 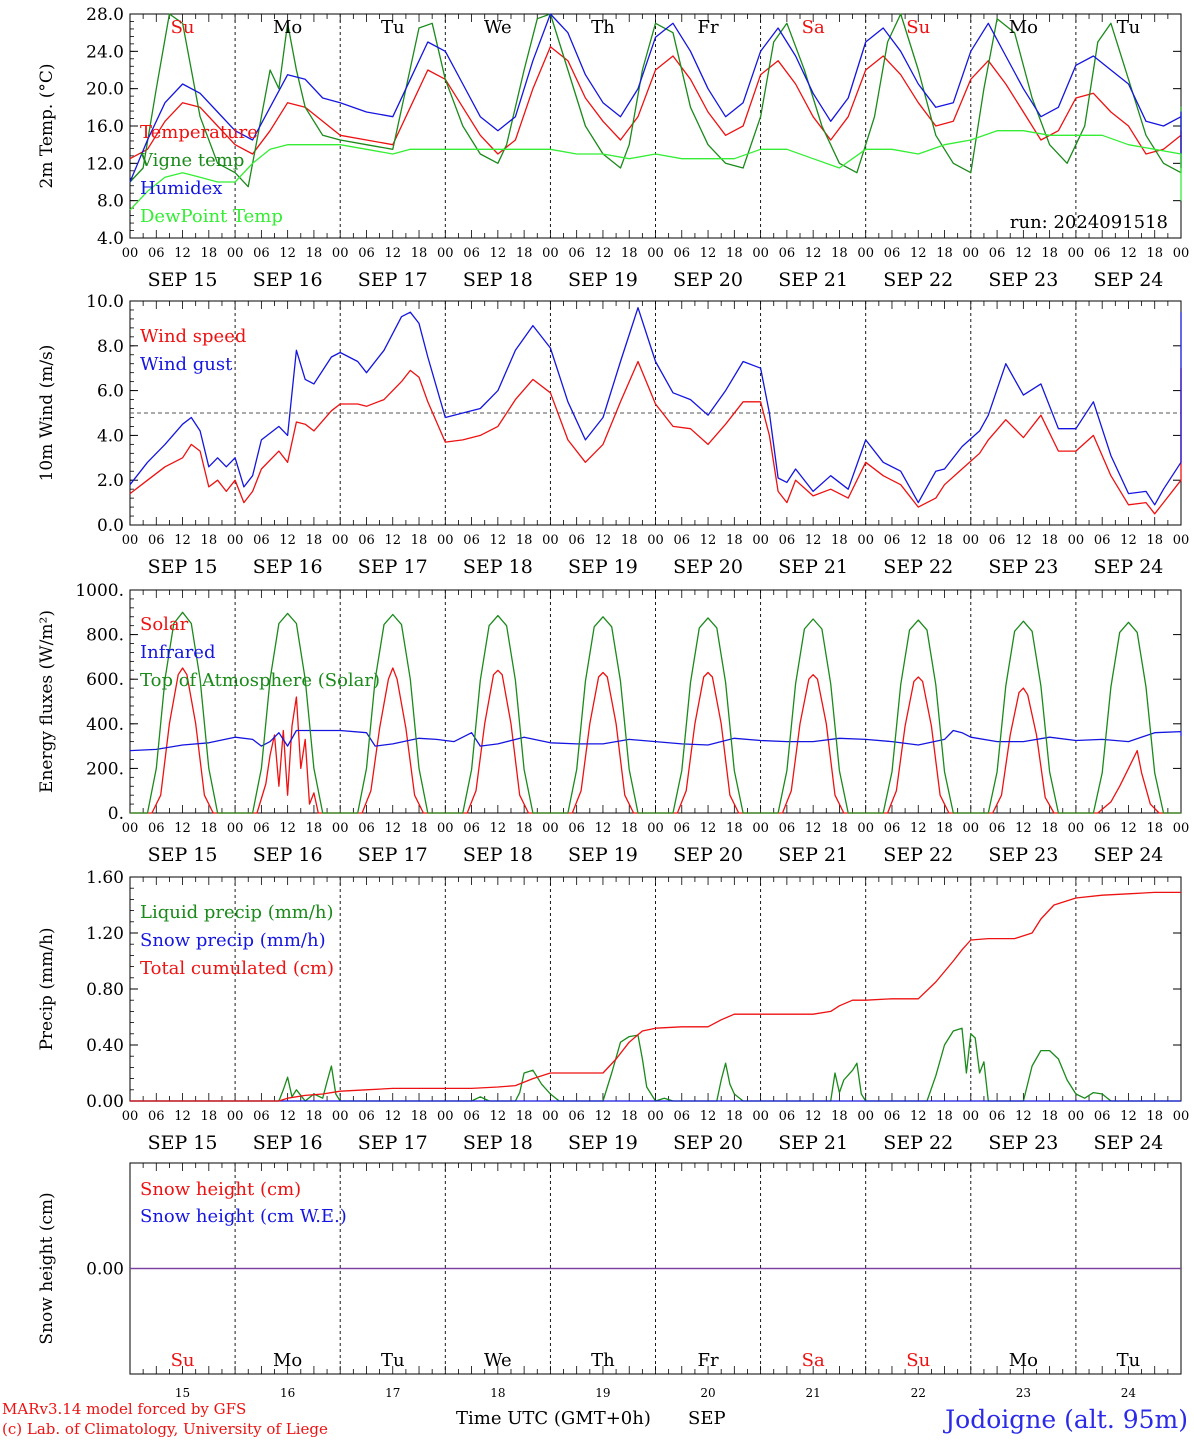 What do you see at coordinates (105, 636) in the screenshot?
I see `y-tick-label: 800.` at bounding box center [105, 636].